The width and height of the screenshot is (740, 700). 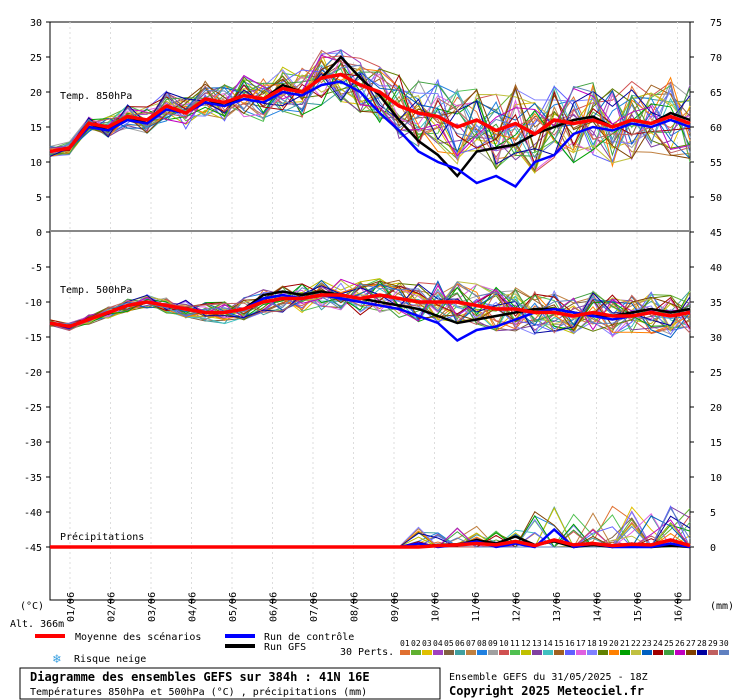 I want to click on right-tick-label: 60, so click(x=716, y=128).